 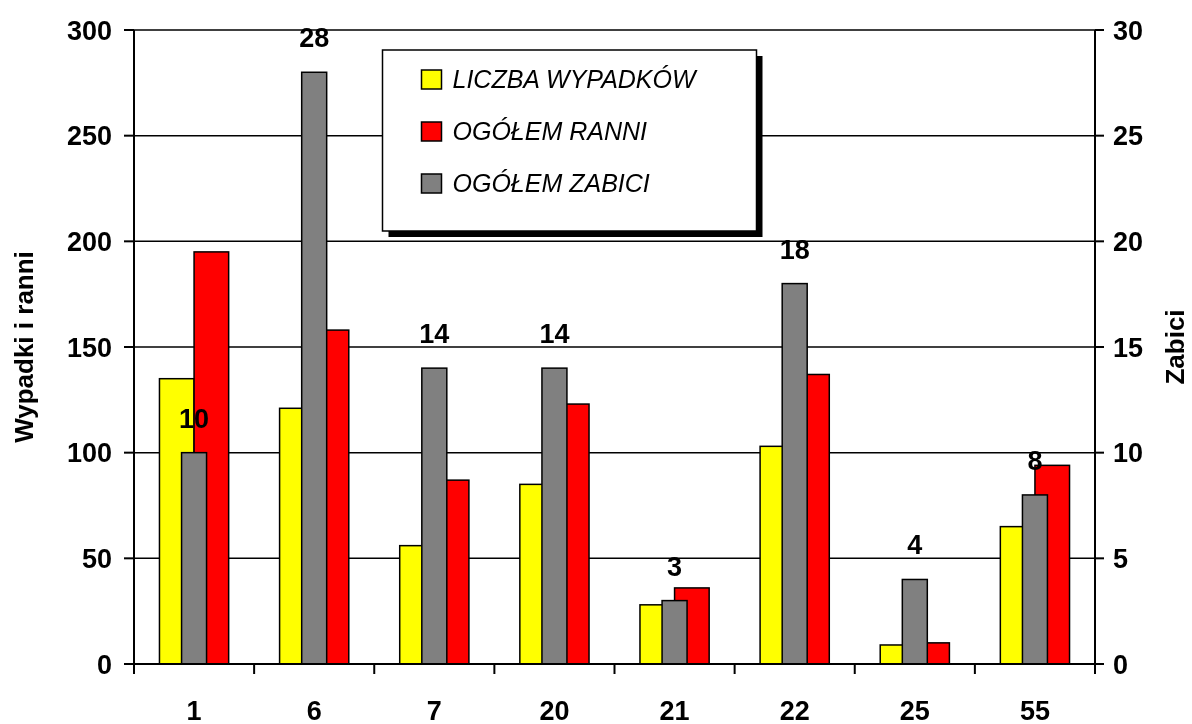 What do you see at coordinates (1128, 347) in the screenshot?
I see `y2-tick-label: 15` at bounding box center [1128, 347].